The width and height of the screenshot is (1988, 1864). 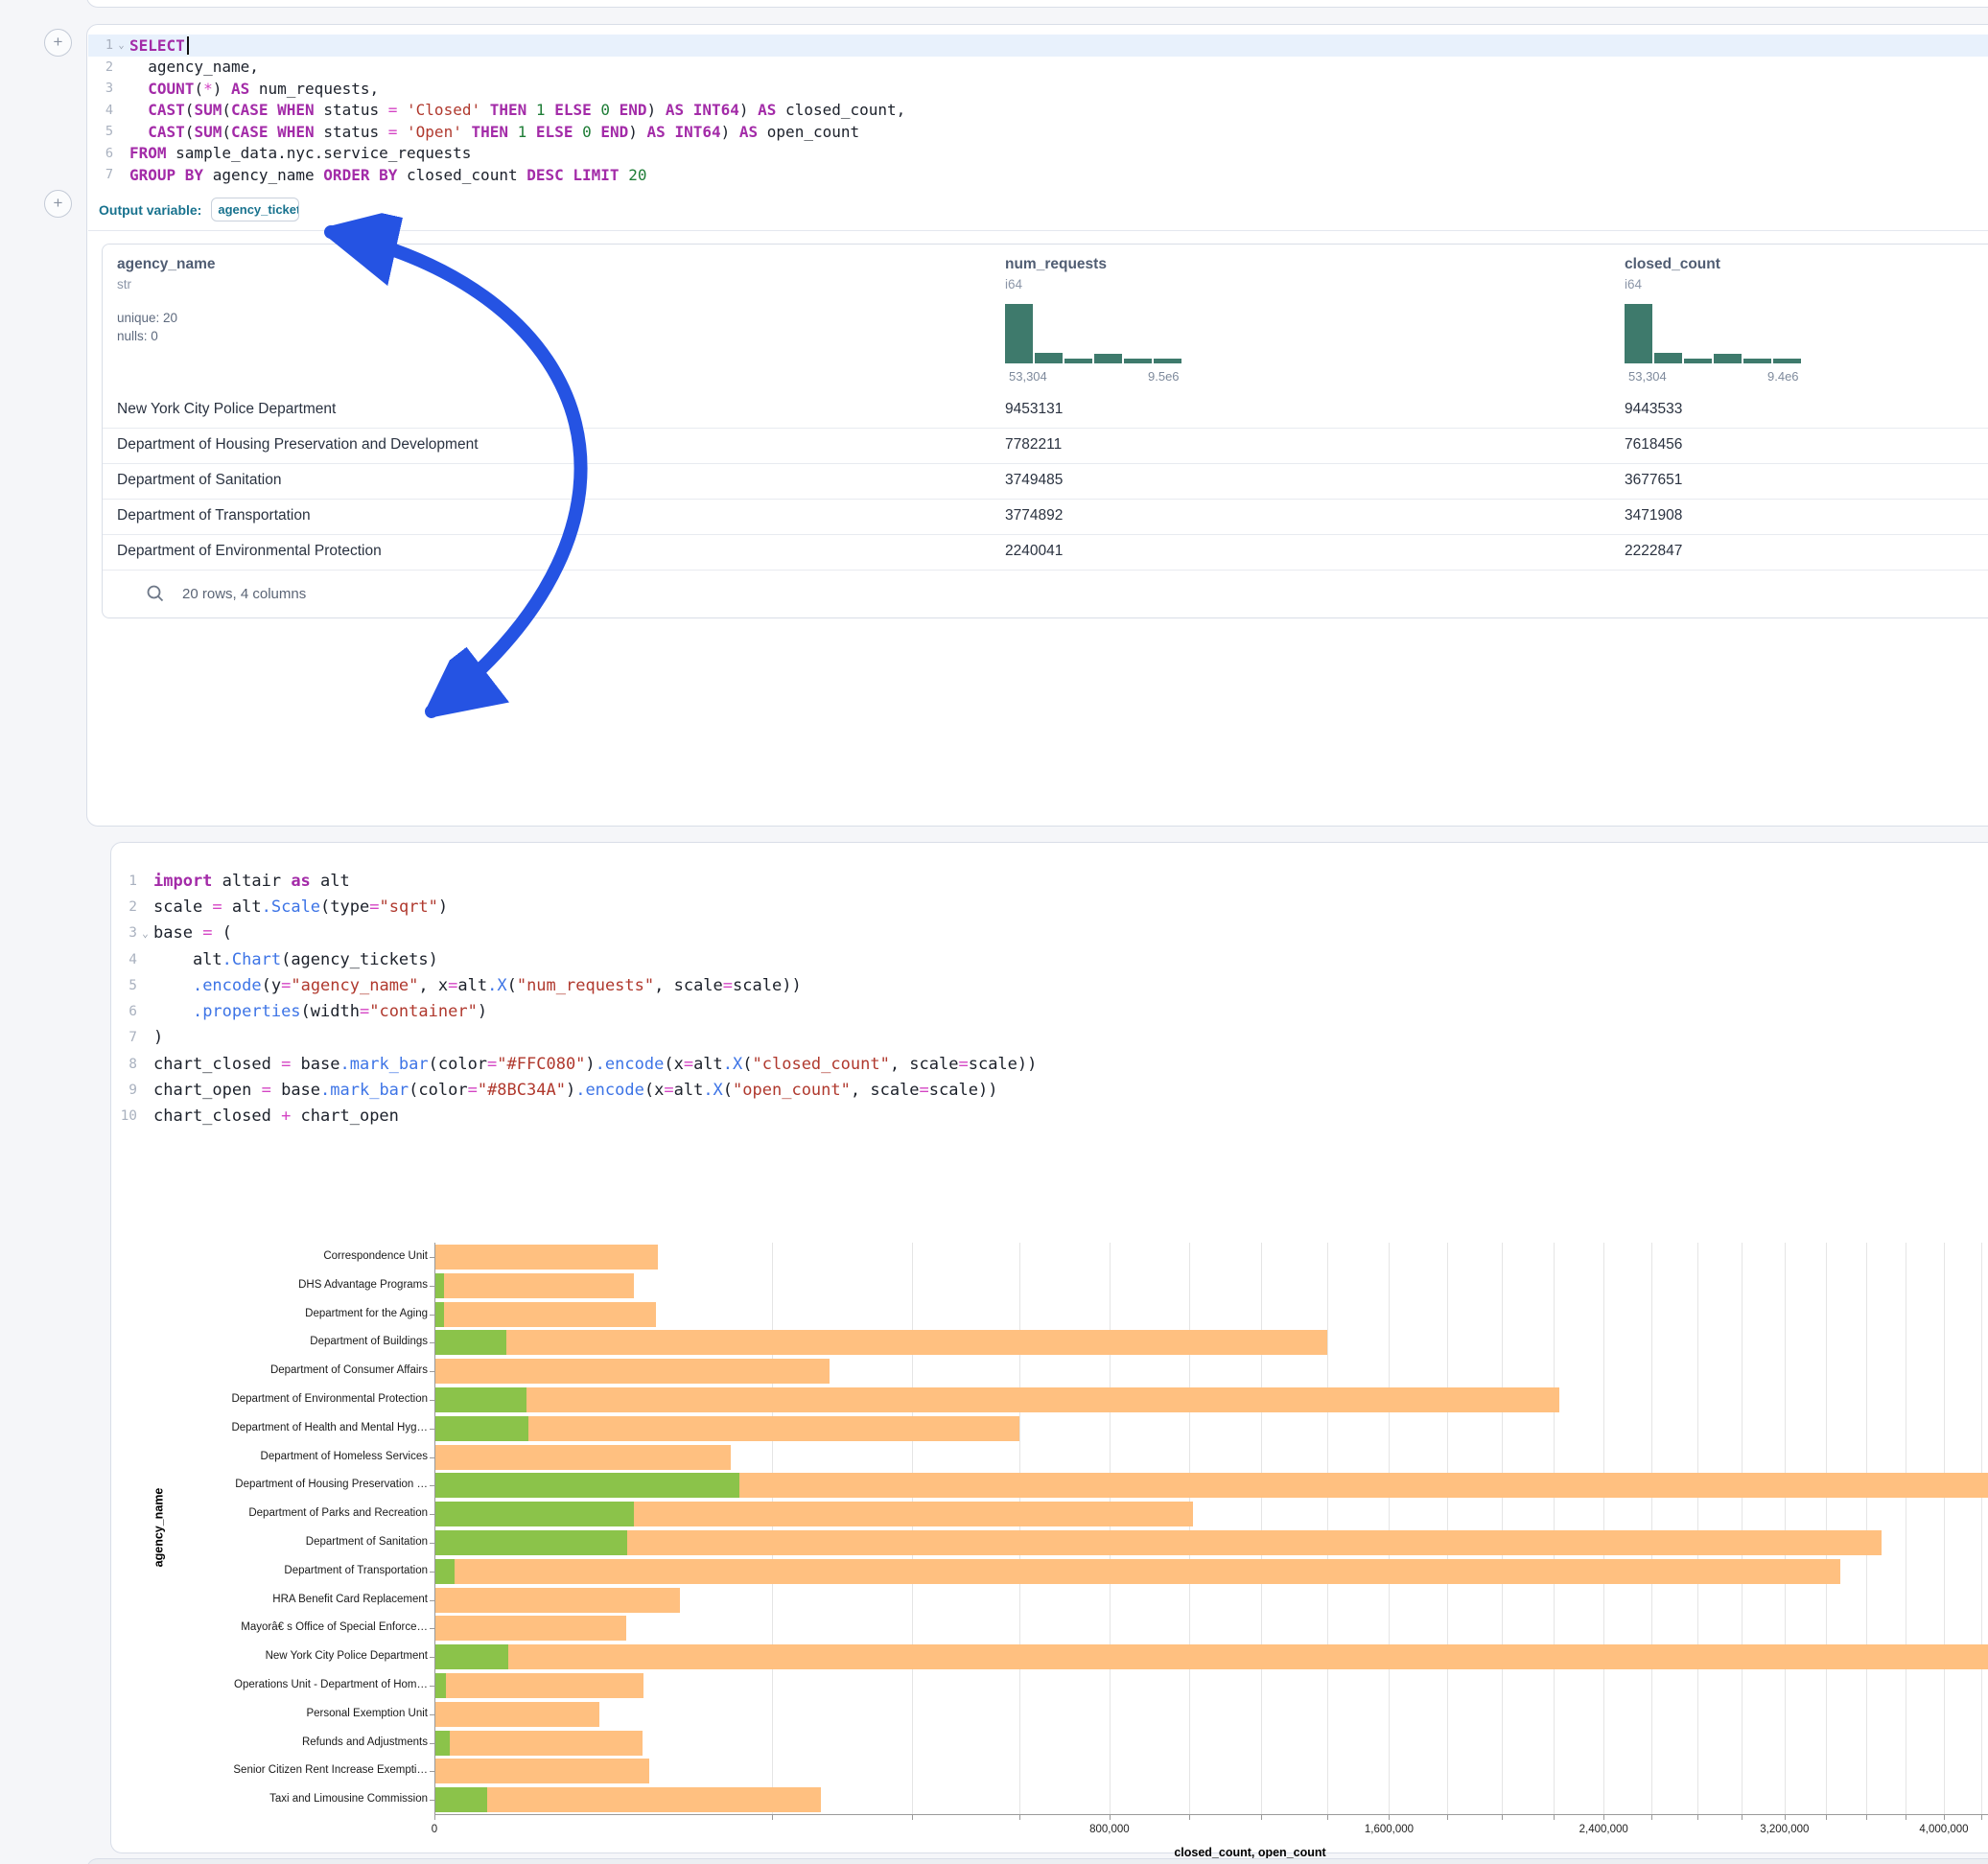 What do you see at coordinates (1654, 551) in the screenshot?
I see `table-cell: 2222847` at bounding box center [1654, 551].